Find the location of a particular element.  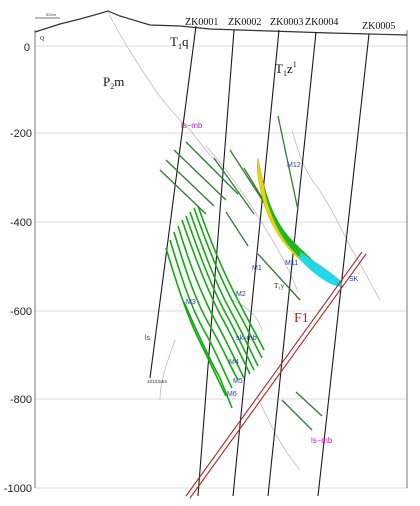

ore-body-m3-label: M3 is located at coordinates (191, 302).